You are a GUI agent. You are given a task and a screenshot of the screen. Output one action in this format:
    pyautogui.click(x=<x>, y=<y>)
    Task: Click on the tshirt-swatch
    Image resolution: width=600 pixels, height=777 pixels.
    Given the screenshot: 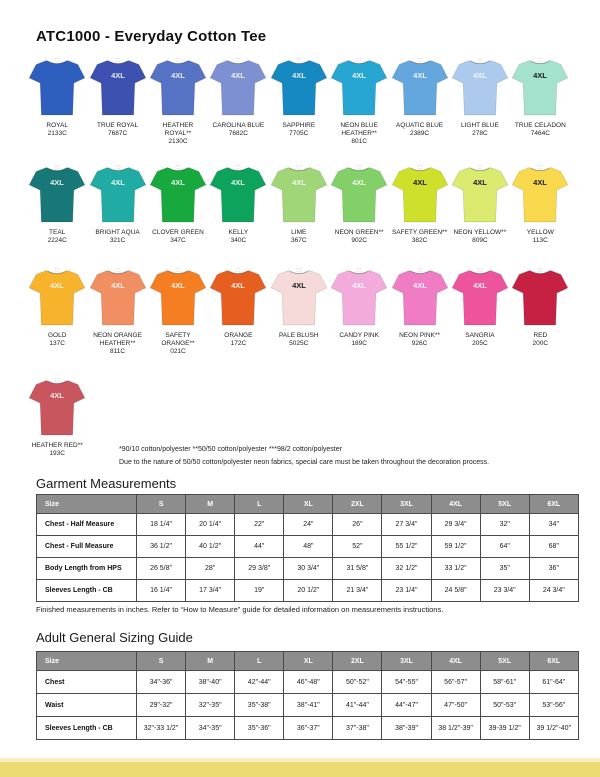 What is the action you would take?
    pyautogui.click(x=540, y=296)
    